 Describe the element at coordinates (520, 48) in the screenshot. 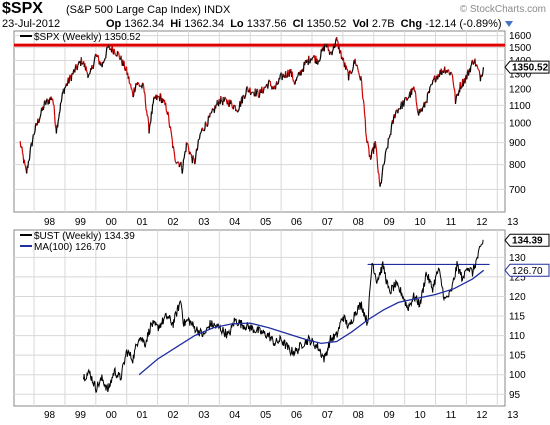

I see `y-tick-label: 1500` at that location.